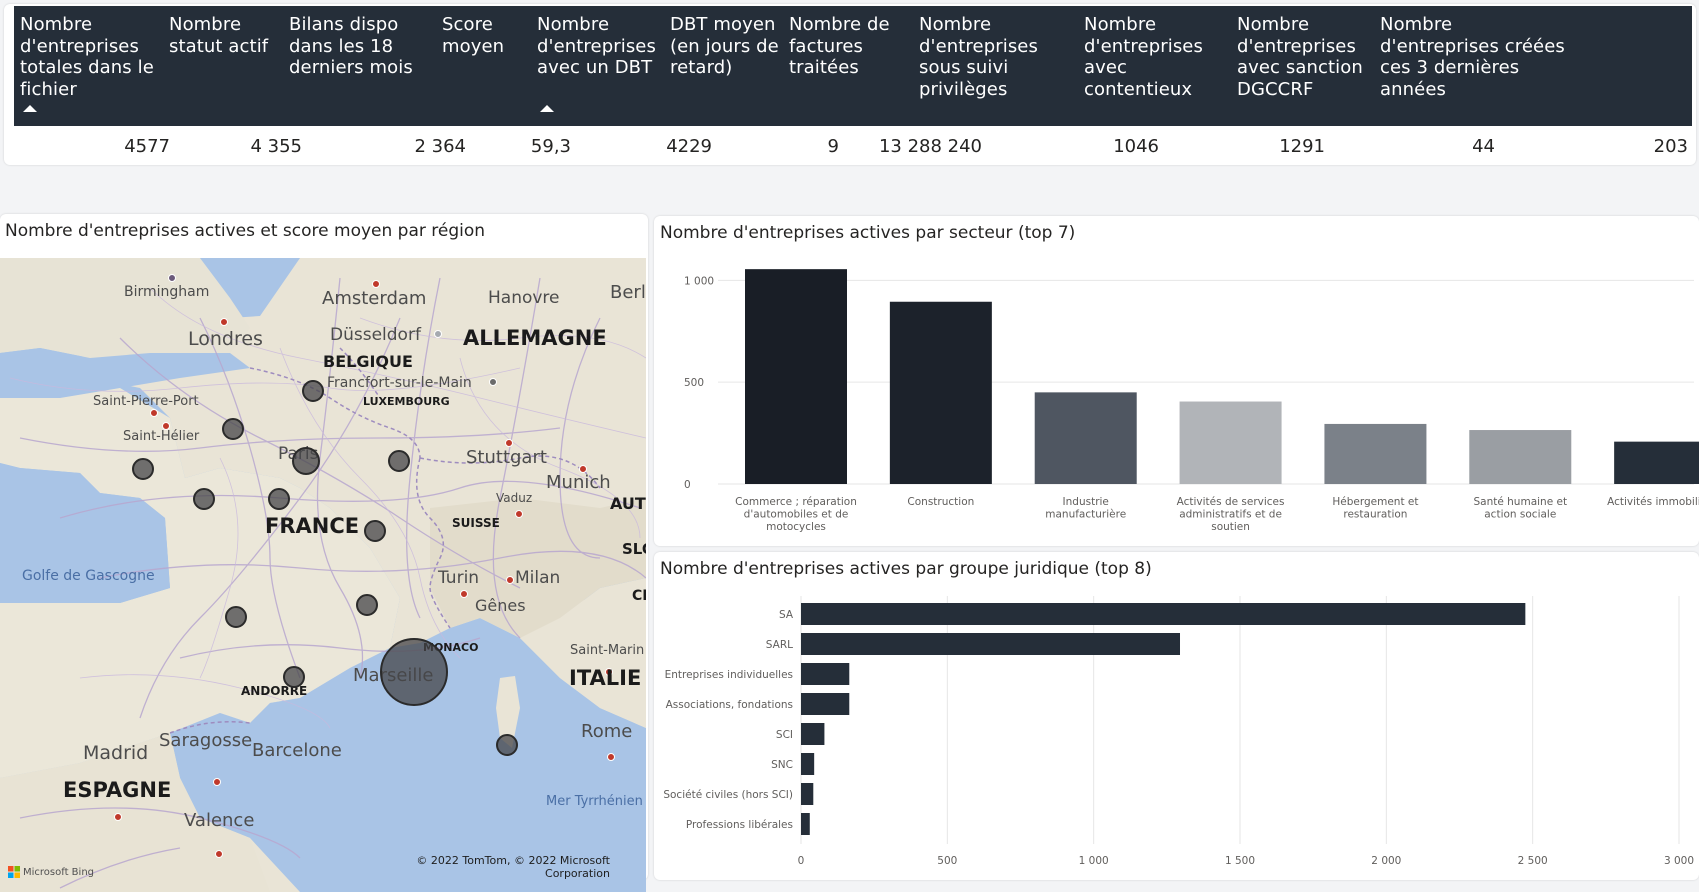  I want to click on map-label-espagne: ESPAGNE, so click(117, 790).